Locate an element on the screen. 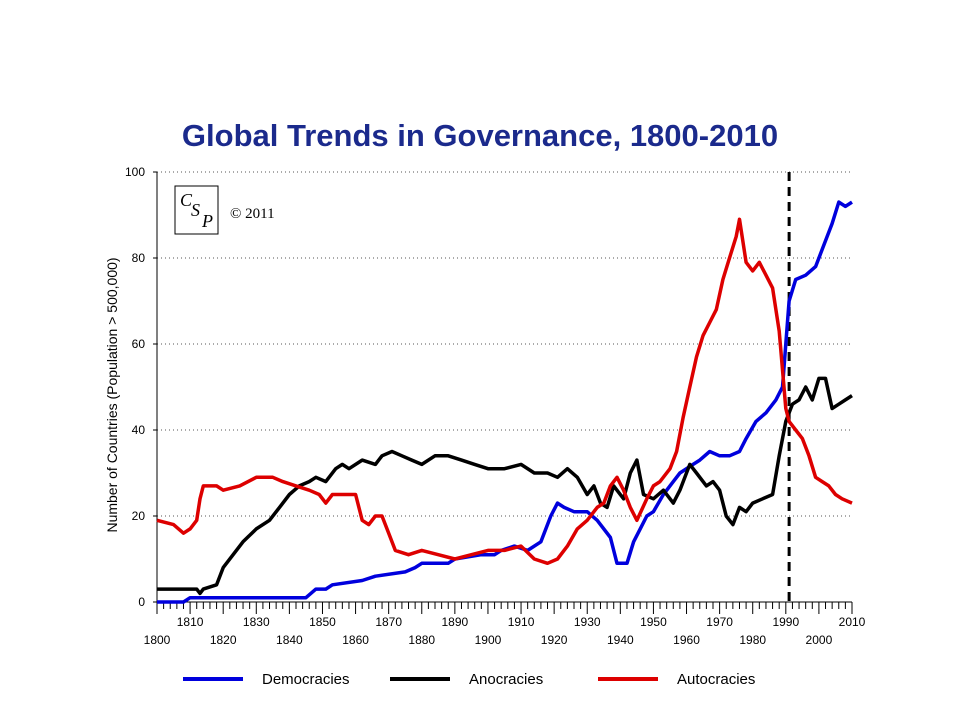 Image resolution: width=960 pixels, height=720 pixels. x-tick-label: 1880 is located at coordinates (421, 640).